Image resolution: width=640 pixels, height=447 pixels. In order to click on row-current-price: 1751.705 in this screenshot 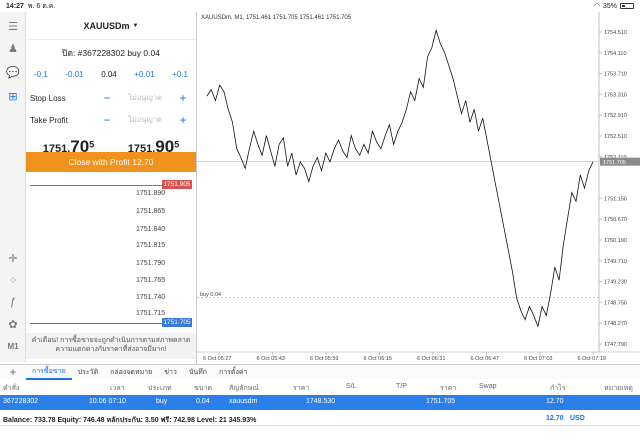, I will do `click(441, 401)`.